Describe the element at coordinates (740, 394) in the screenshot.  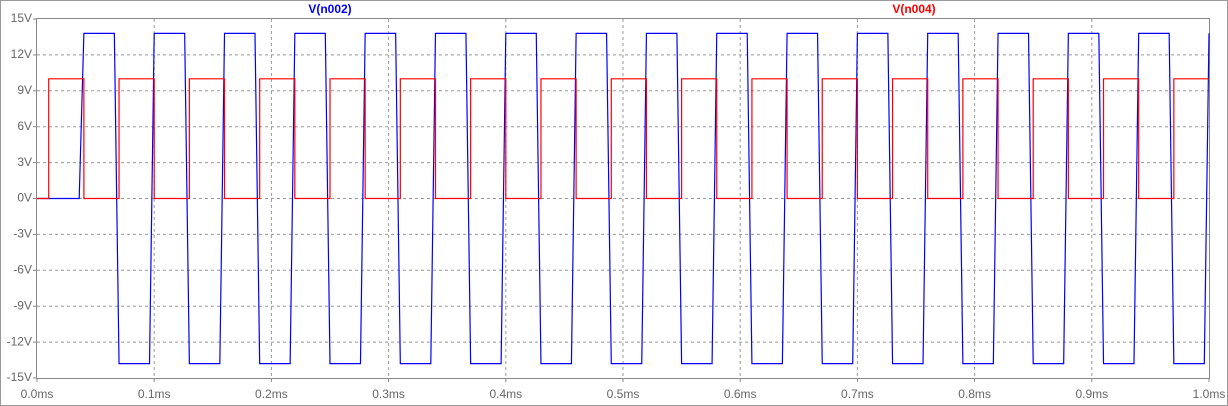
I see `x-tick-label: 0.6ms` at that location.